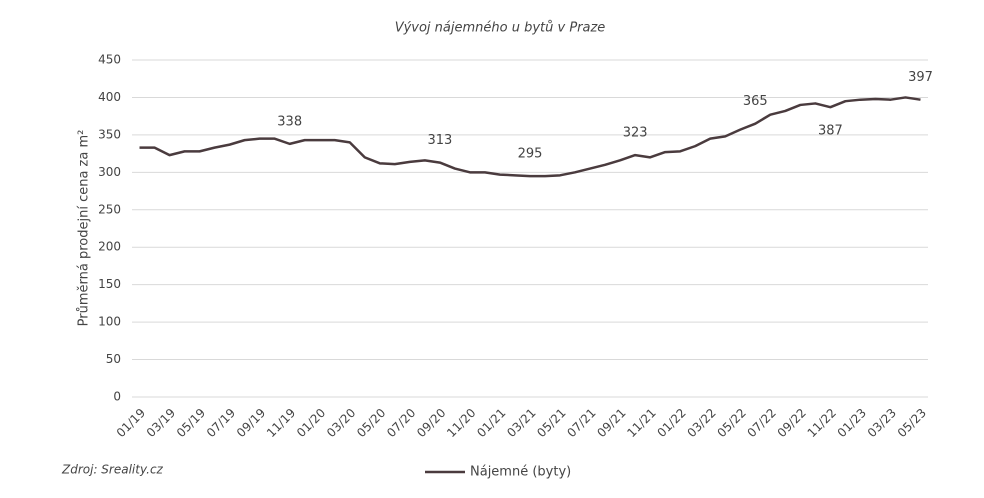 The height and width of the screenshot is (498, 984). What do you see at coordinates (117, 397) in the screenshot?
I see `y-tick-label: 0` at bounding box center [117, 397].